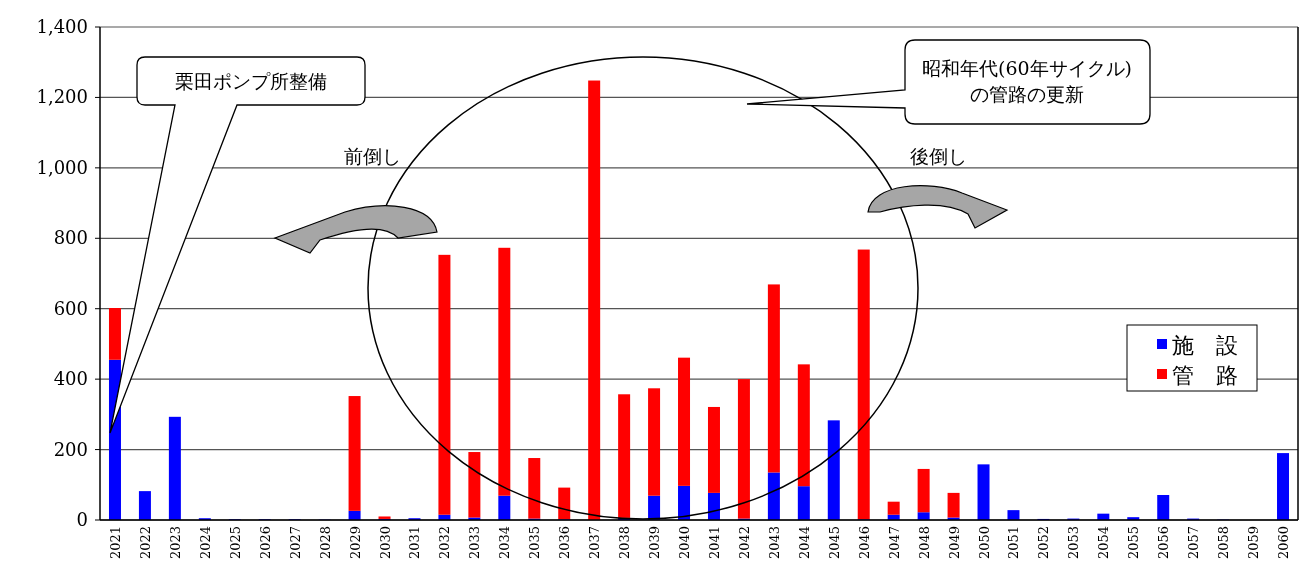  What do you see at coordinates (70, 238) in the screenshot?
I see `y-tick-label: 800` at bounding box center [70, 238].